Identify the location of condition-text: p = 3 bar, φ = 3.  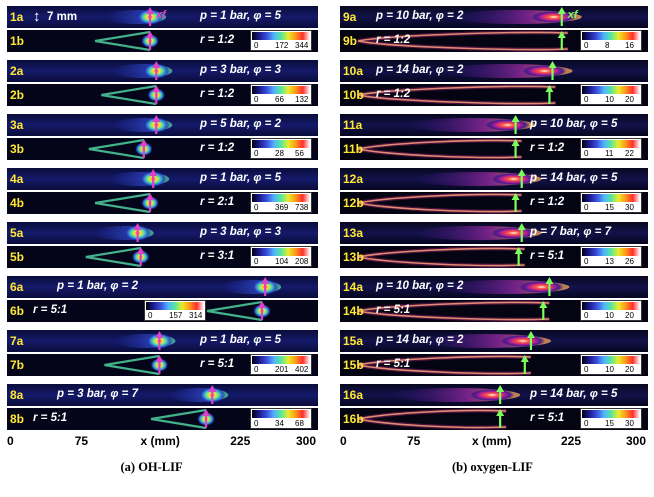
(240, 70).